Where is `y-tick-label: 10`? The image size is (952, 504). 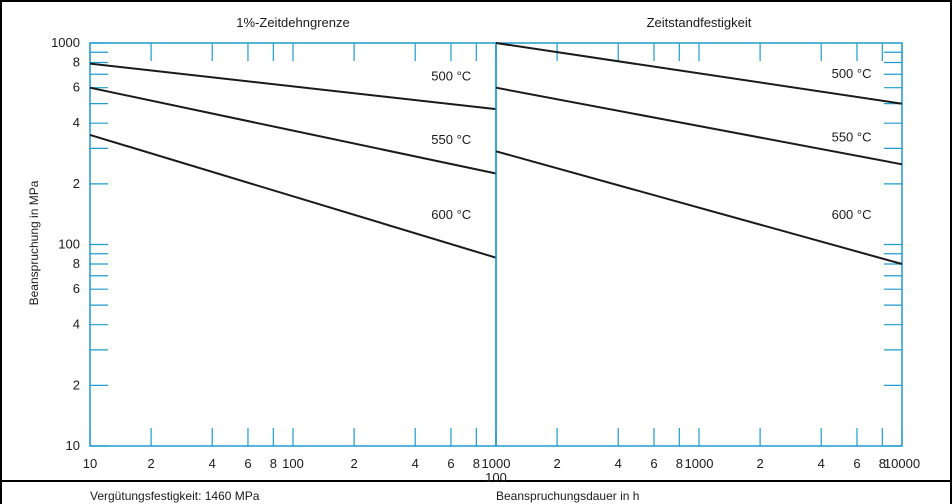 y-tick-label: 10 is located at coordinates (73, 445).